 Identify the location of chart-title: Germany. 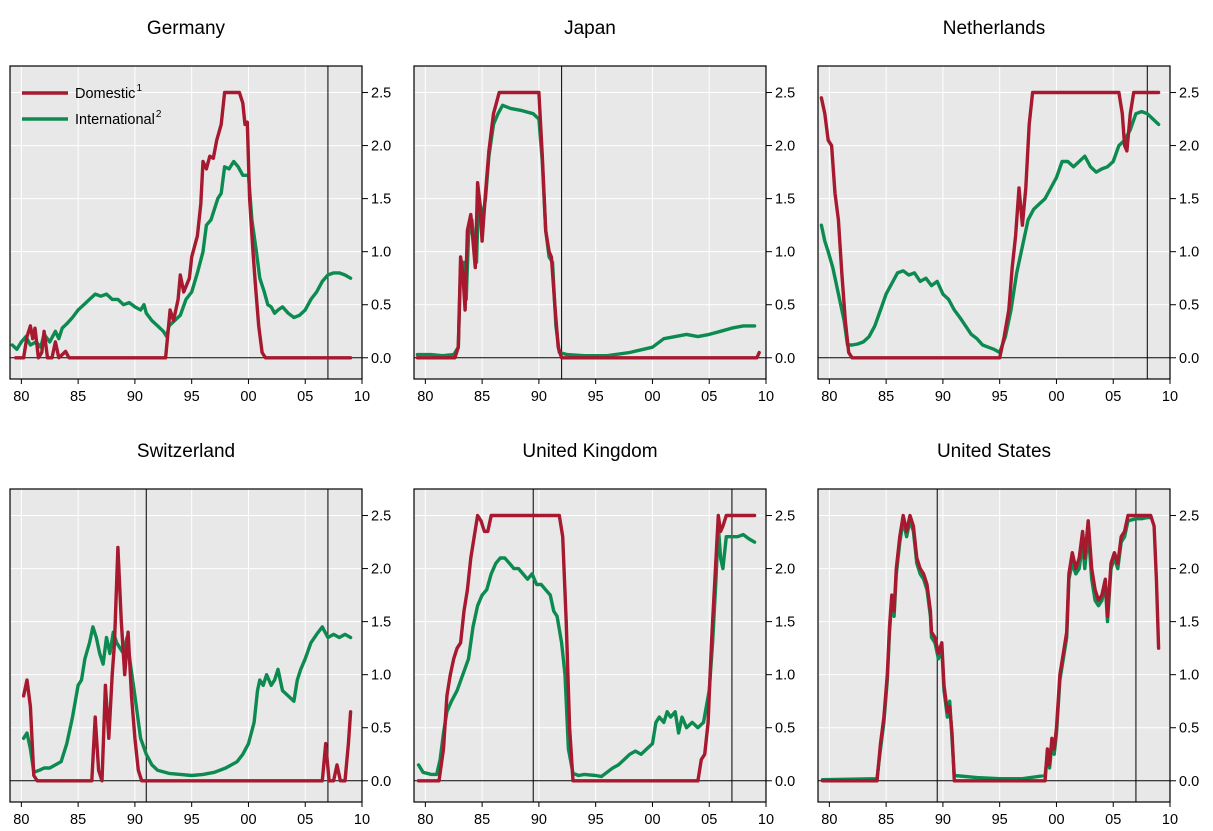
(186, 28).